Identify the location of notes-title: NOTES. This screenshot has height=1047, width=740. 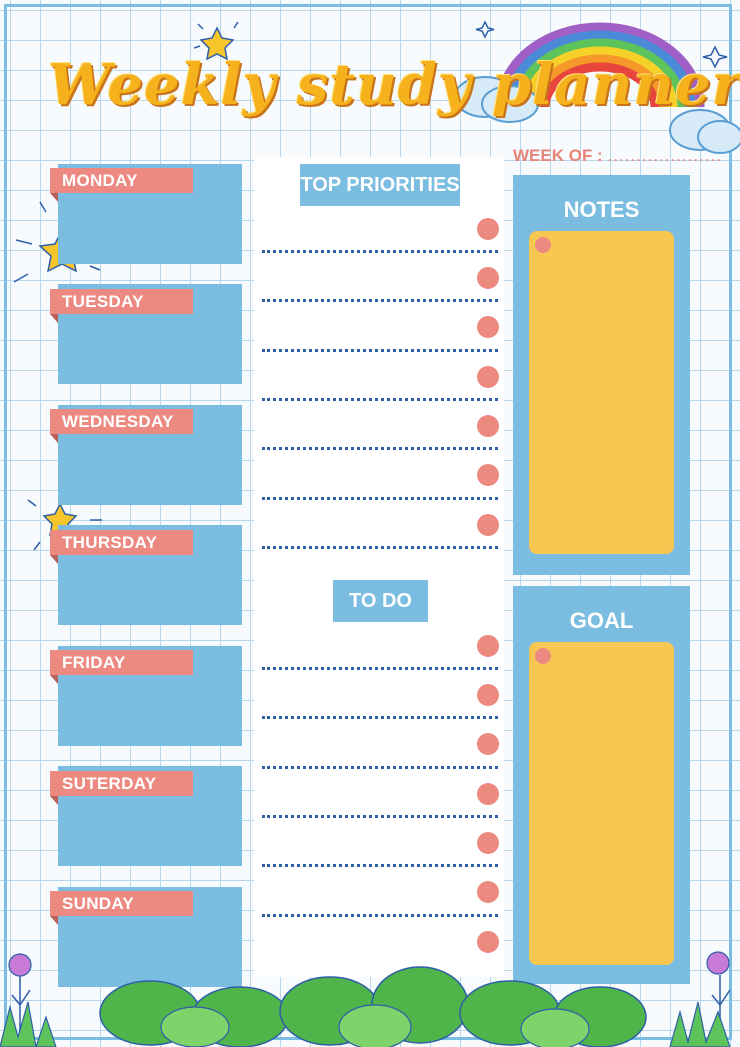
(601, 209).